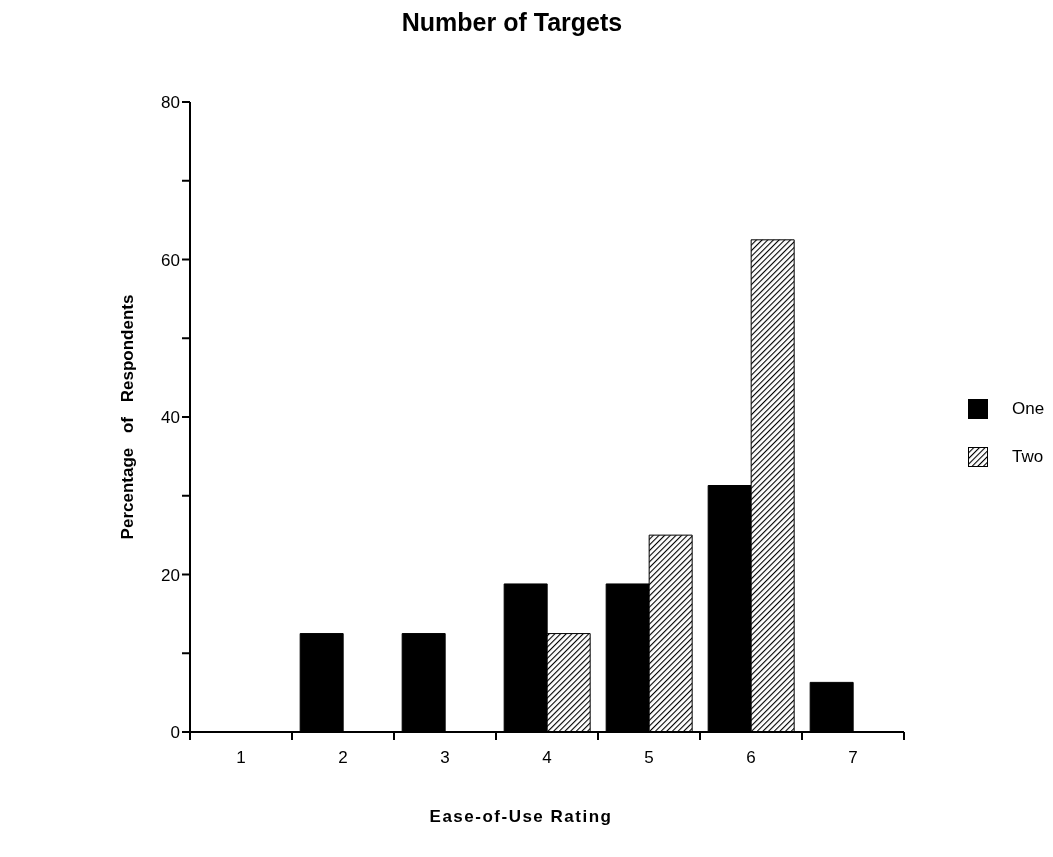  Describe the element at coordinates (175, 733) in the screenshot. I see `y-tick-label: 0` at that location.